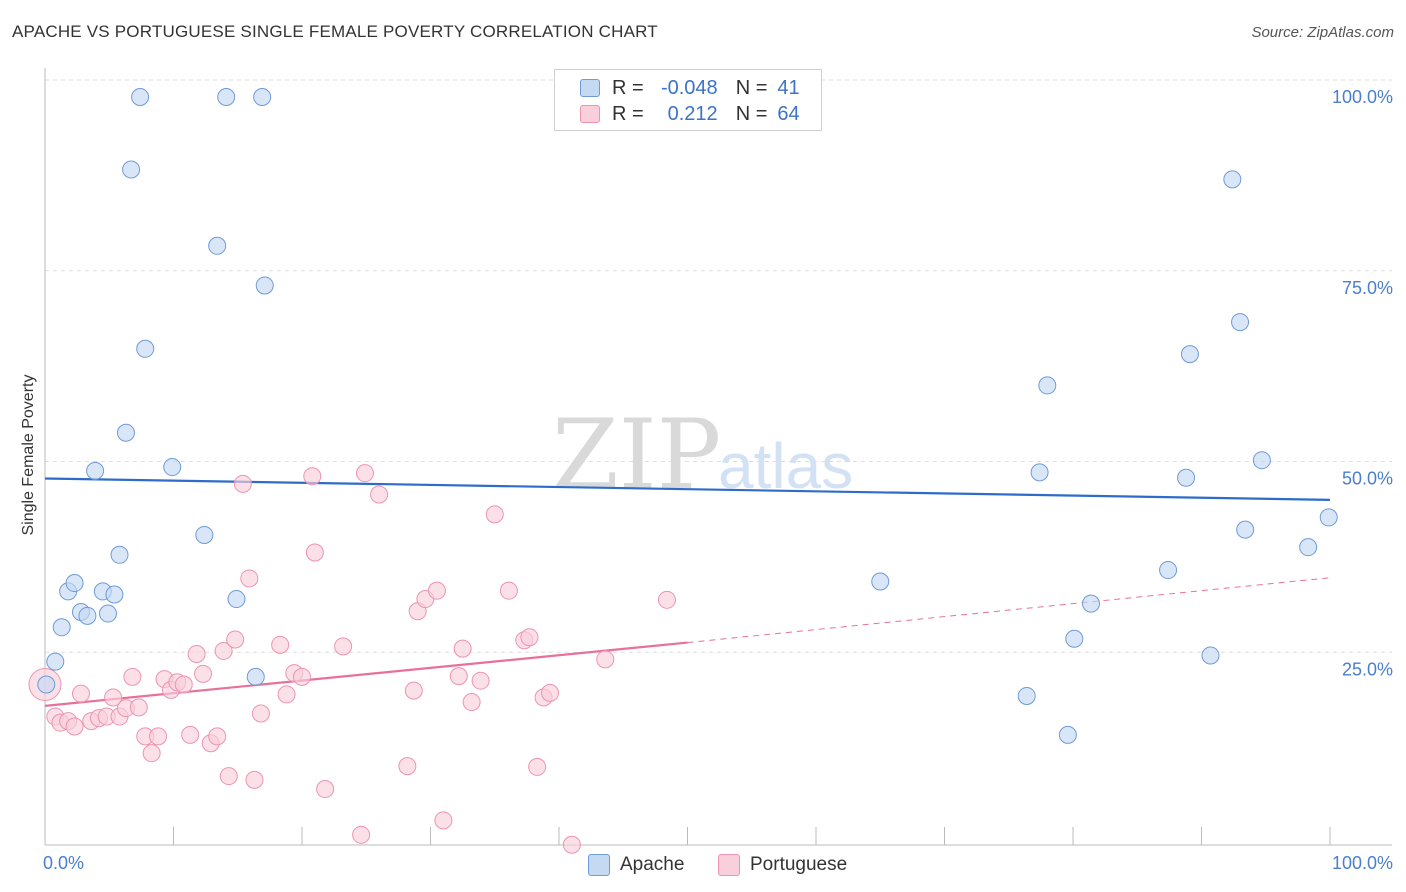 The width and height of the screenshot is (1406, 892). What do you see at coordinates (652, 864) in the screenshot?
I see `legend-label-apache: Apache` at bounding box center [652, 864].